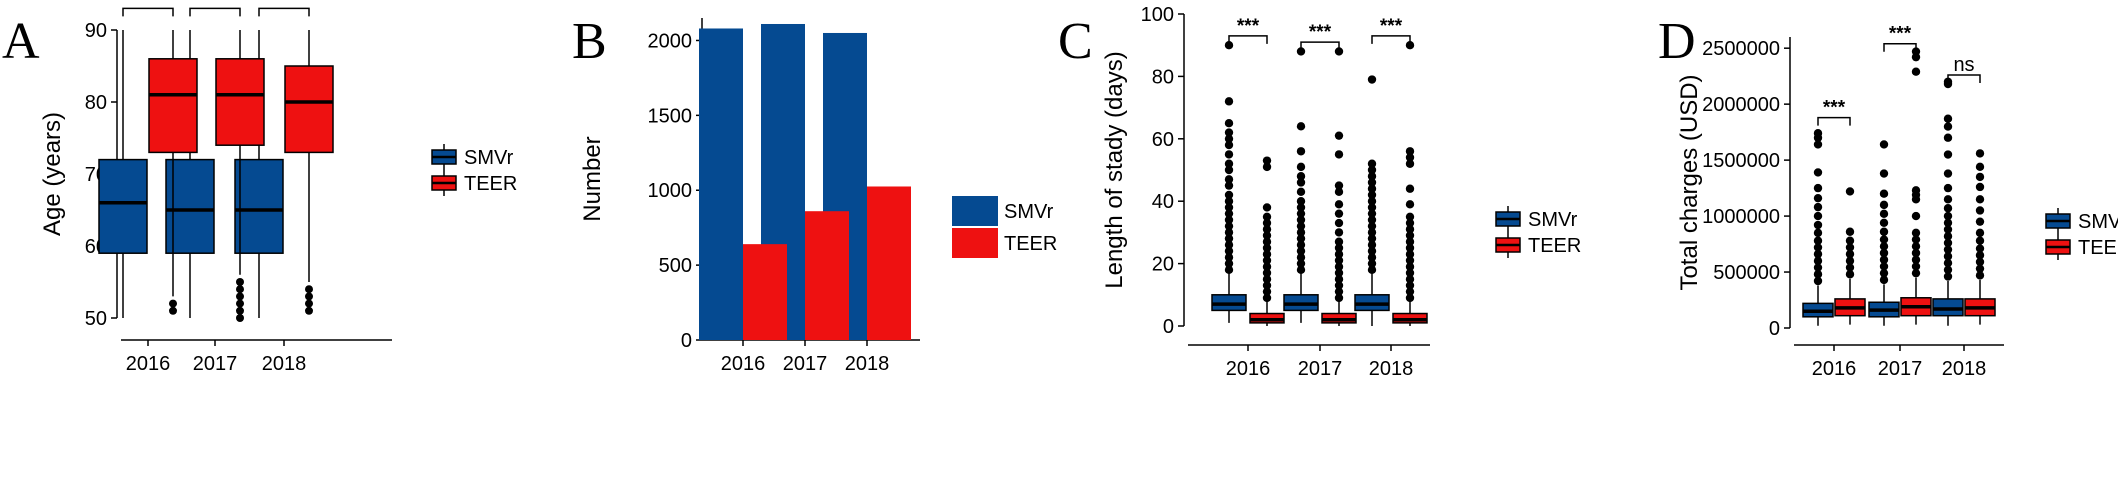 This screenshot has height=501, width=2118. What do you see at coordinates (670, 191) in the screenshot?
I see `y-tick-label: 1000` at bounding box center [670, 191].